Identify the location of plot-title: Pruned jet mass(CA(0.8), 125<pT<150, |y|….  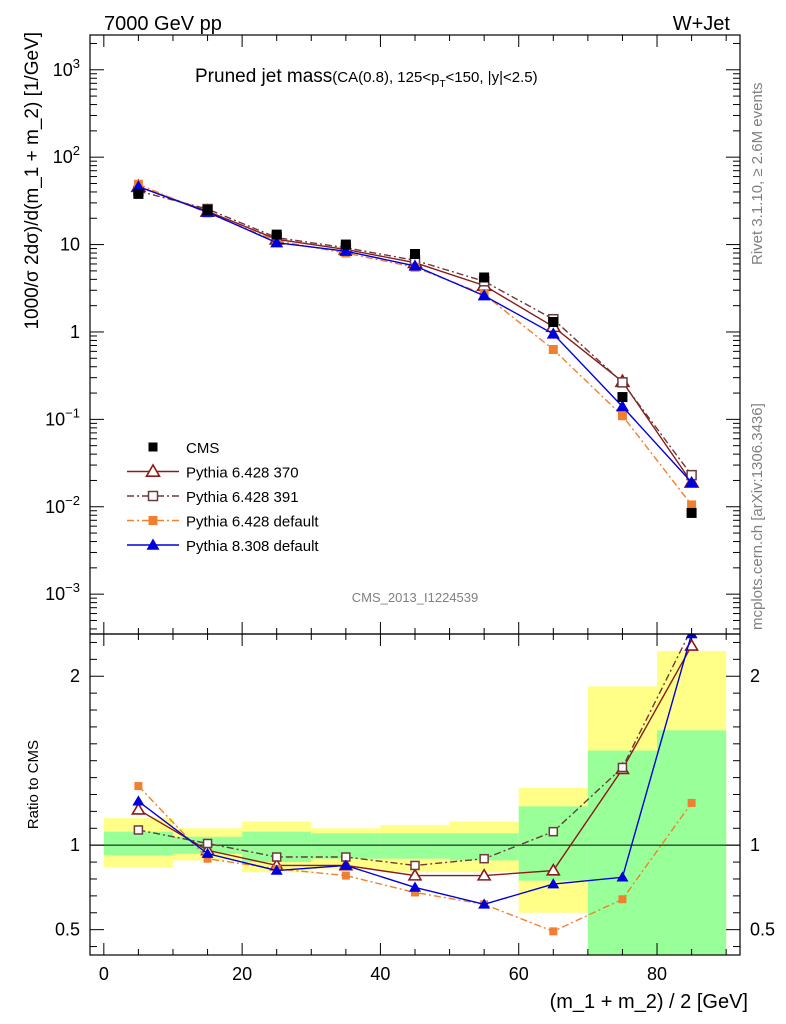
(366, 78).